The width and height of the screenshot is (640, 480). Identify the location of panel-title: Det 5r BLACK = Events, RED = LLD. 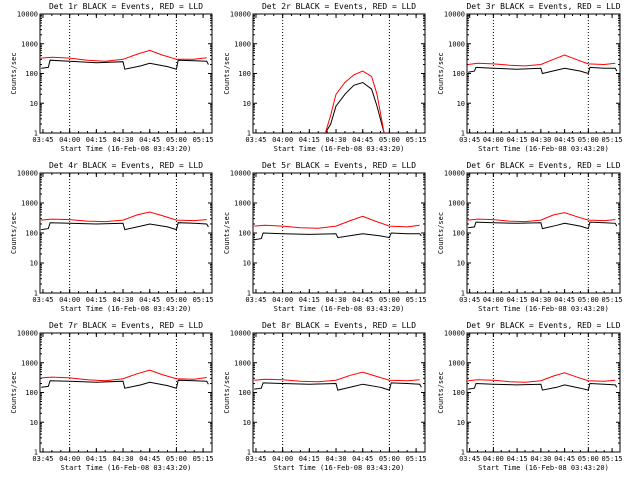
(339, 165).